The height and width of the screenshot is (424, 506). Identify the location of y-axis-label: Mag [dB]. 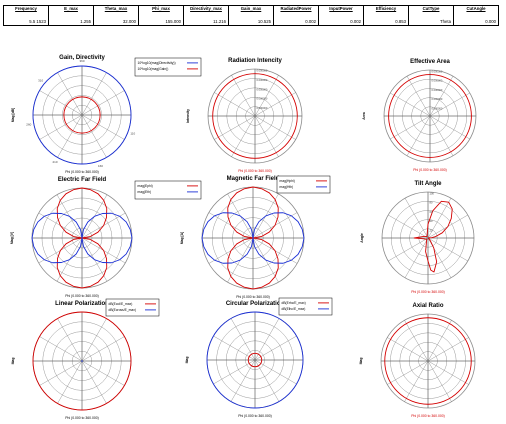
(13, 115).